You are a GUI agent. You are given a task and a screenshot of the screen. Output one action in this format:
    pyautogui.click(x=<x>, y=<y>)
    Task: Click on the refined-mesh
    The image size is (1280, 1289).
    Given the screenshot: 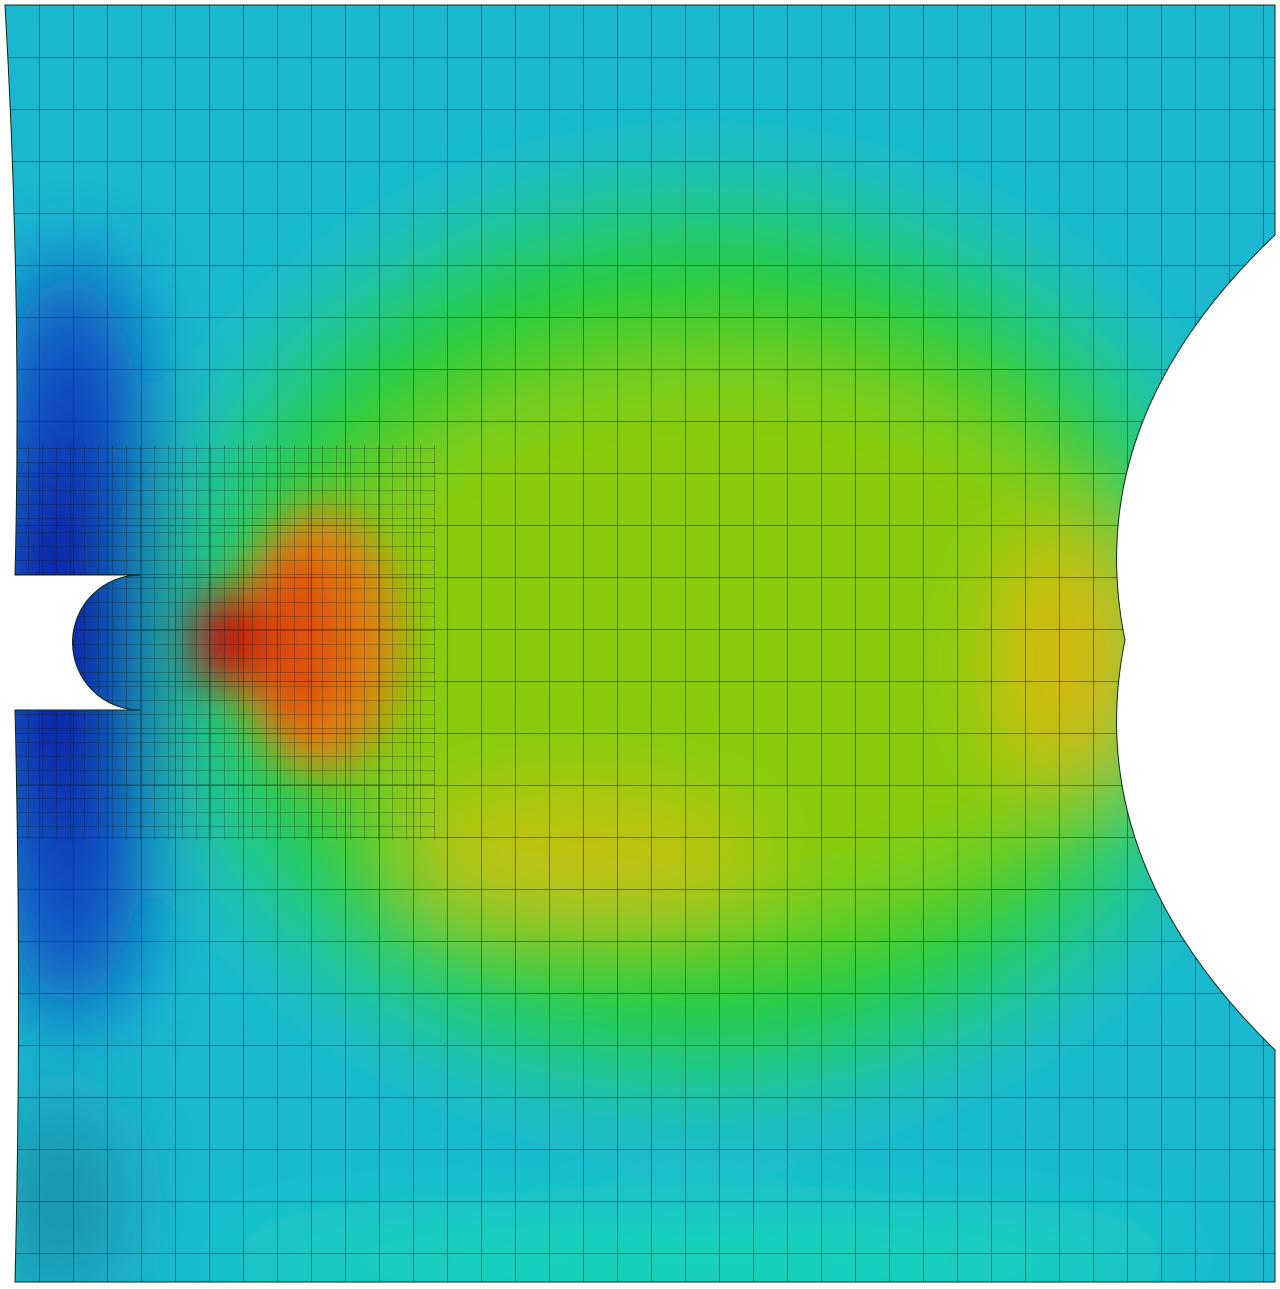 What is the action you would take?
    pyautogui.click(x=225, y=642)
    